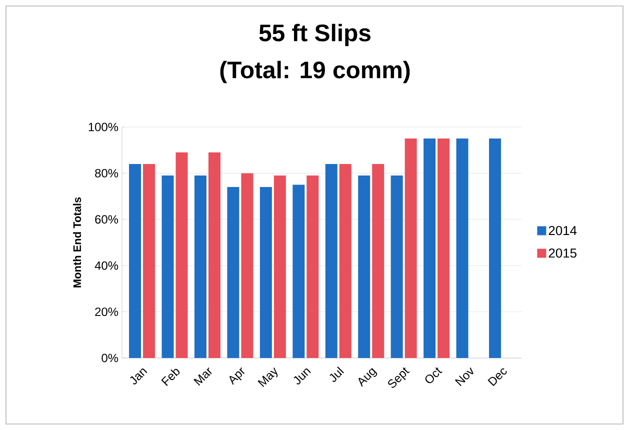  I want to click on x-tick-label: Nov, so click(464, 376).